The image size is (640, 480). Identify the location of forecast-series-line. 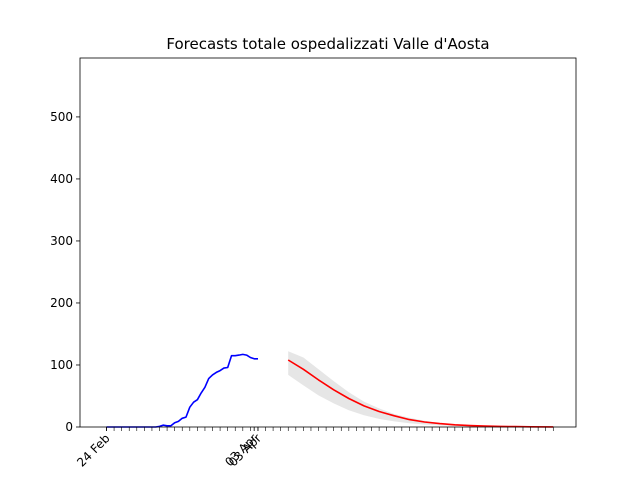
(420, 393).